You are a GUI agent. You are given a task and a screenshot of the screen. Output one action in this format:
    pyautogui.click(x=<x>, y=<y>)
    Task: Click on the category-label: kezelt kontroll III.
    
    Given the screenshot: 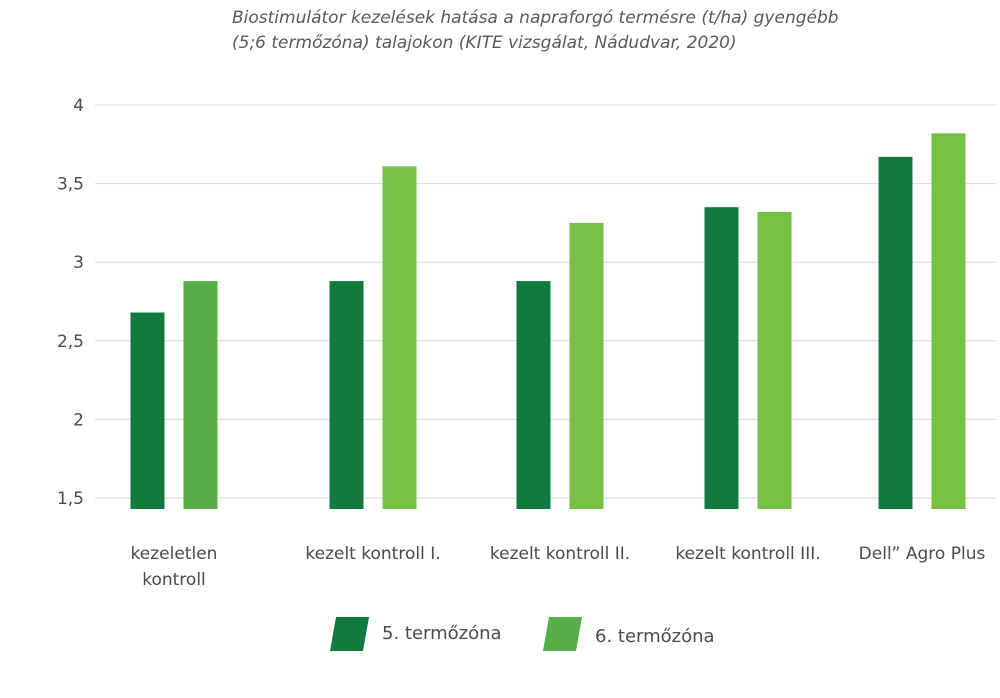 What is the action you would take?
    pyautogui.click(x=747, y=554)
    